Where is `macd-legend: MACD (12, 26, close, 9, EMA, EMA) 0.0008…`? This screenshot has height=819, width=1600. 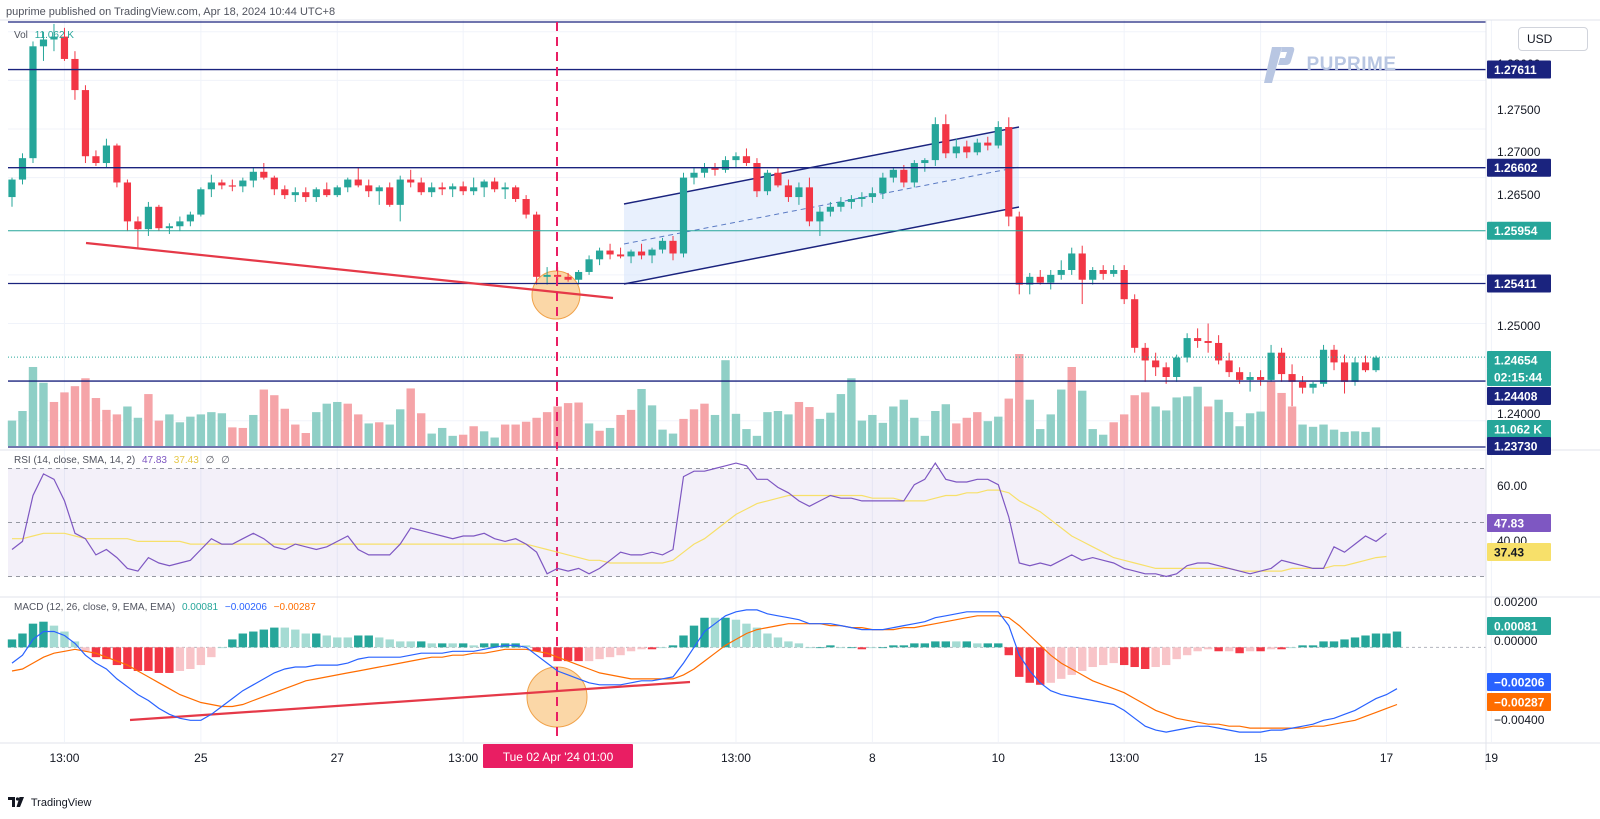 macd-legend: MACD (12, 26, close, 9, EMA, EMA) 0.0008… is located at coordinates (165, 607).